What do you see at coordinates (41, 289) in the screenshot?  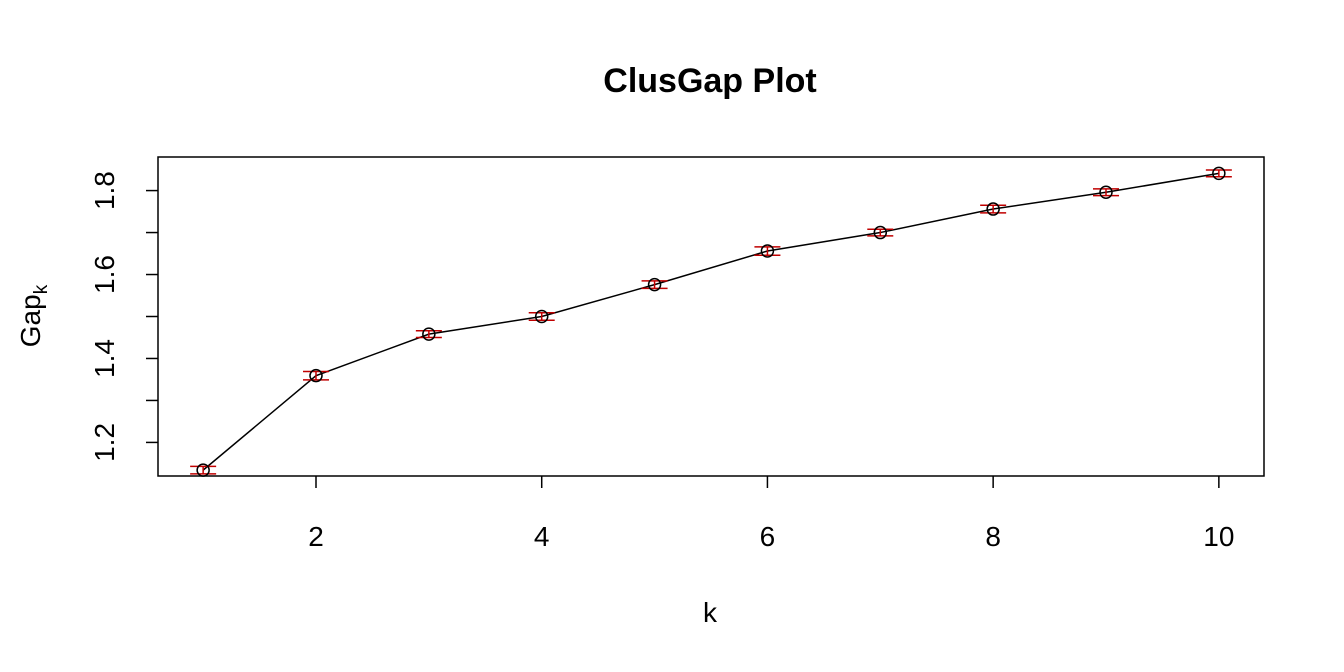 I see `y-axis-label-subscript: k` at bounding box center [41, 289].